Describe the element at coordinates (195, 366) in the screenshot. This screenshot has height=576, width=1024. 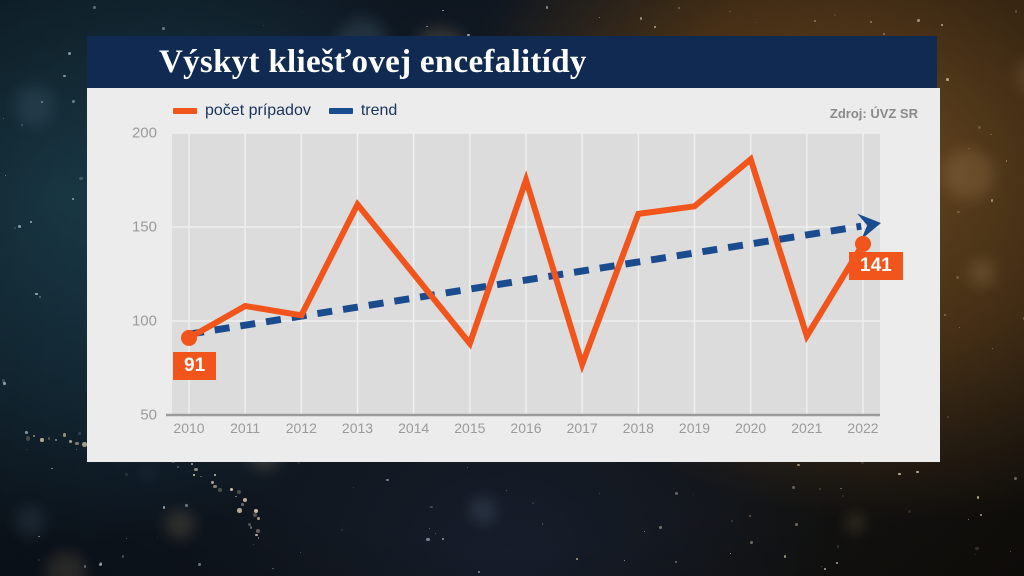
I see `value-callout-first: 91` at that location.